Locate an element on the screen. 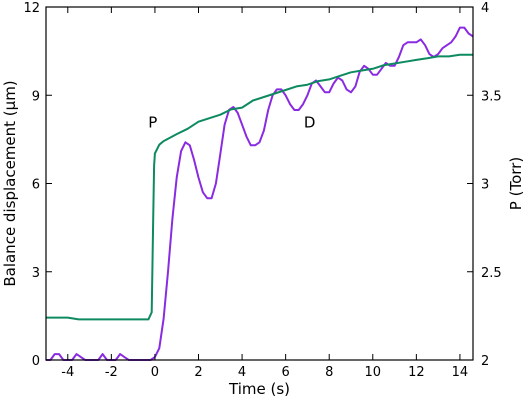 Image resolution: width=532 pixels, height=402 pixels. x-tick-label: 2 is located at coordinates (198, 372).